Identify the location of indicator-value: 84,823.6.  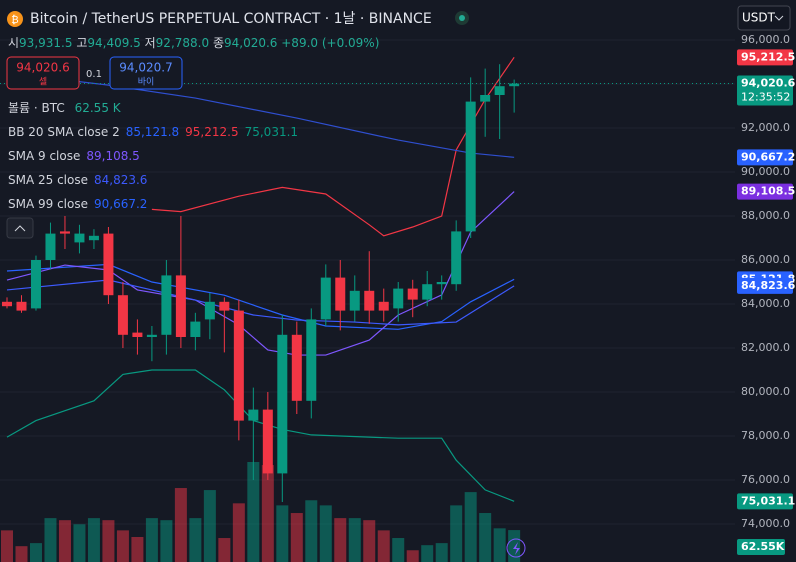
(120, 180).